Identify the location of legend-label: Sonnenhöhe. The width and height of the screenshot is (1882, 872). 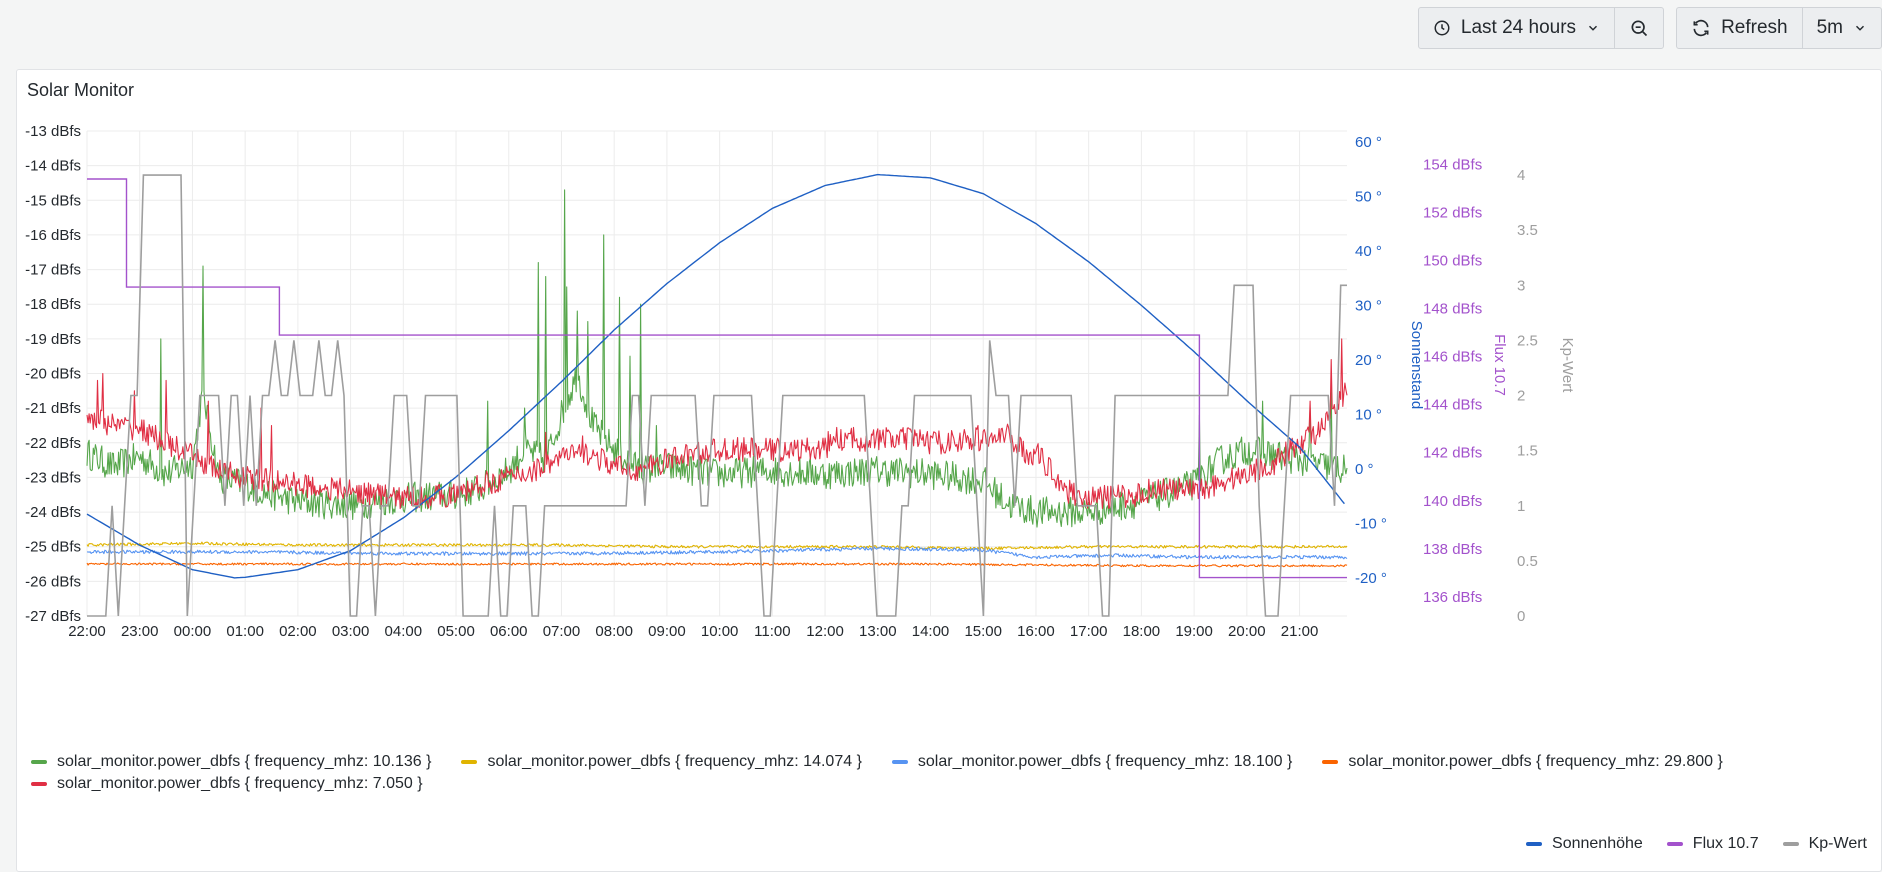
(1597, 843).